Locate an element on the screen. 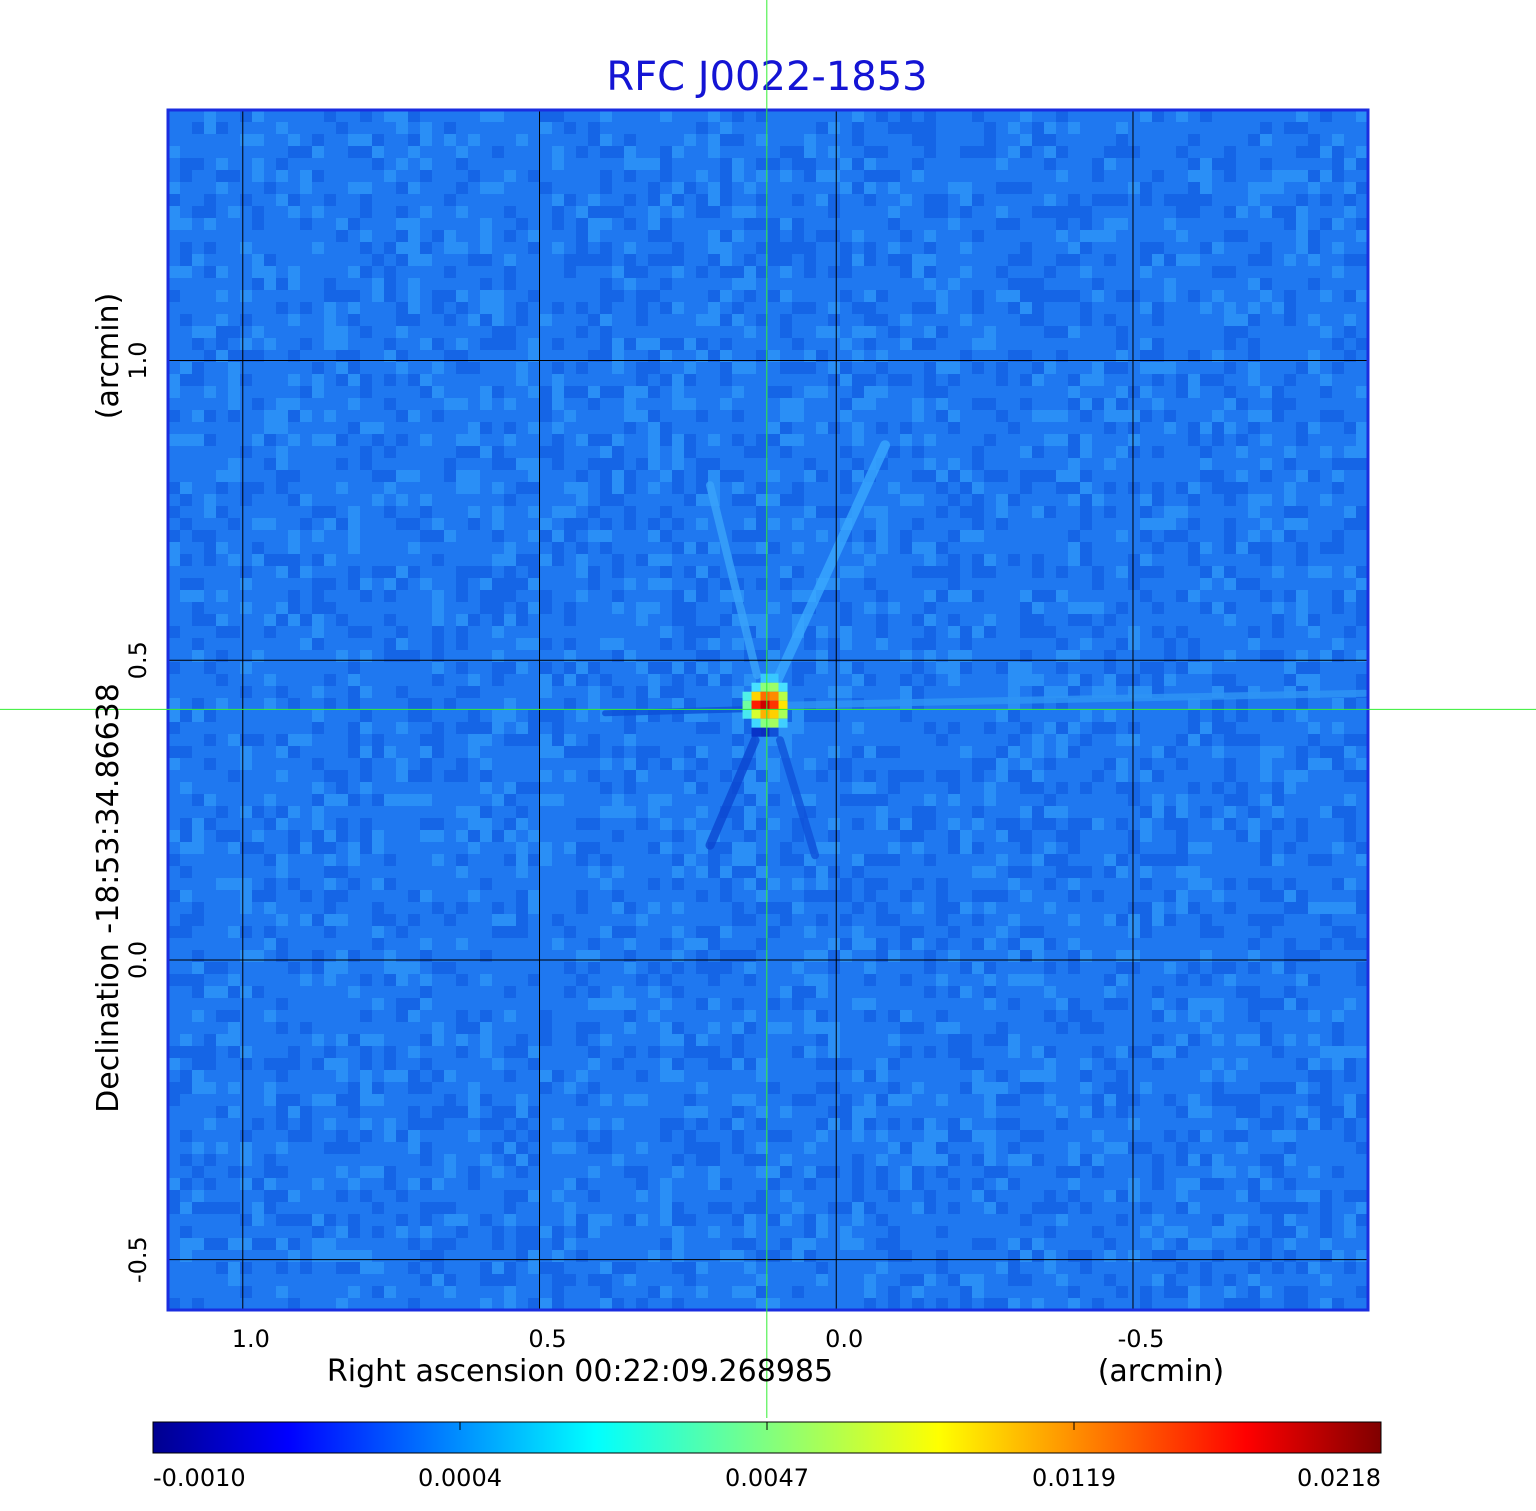  y-tick-label: 0.0 is located at coordinates (138, 960).